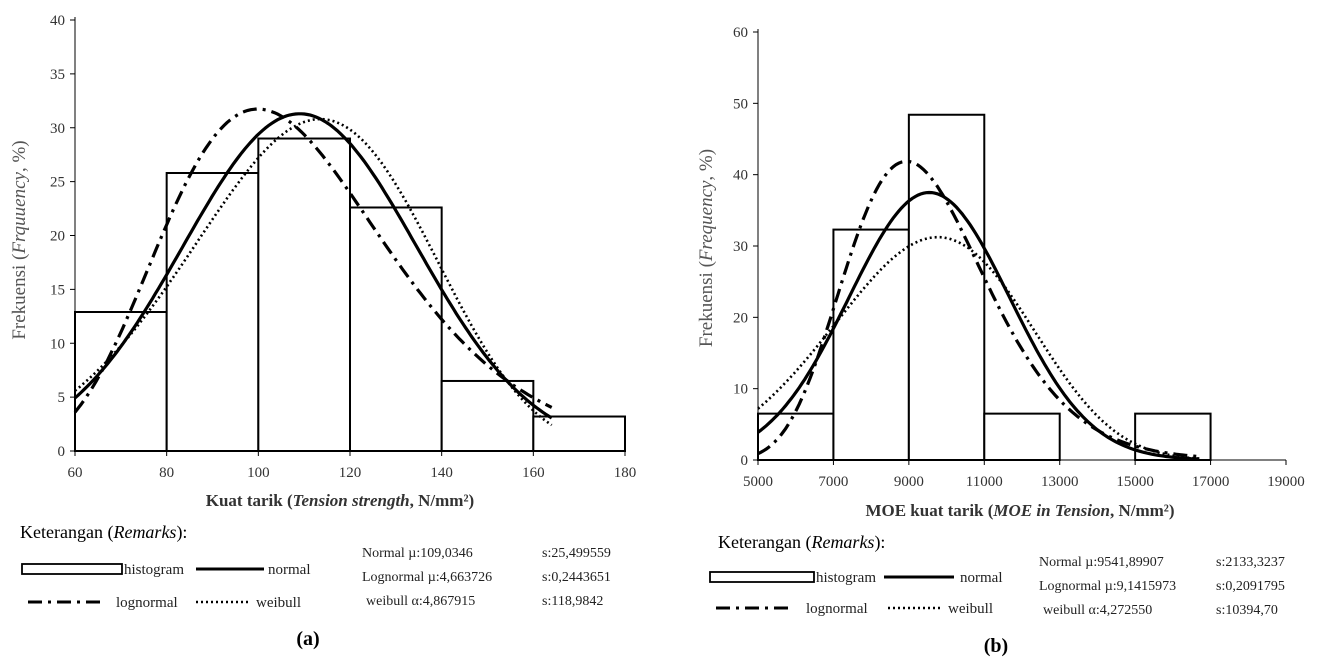 Image resolution: width=1335 pixels, height=659 pixels. What do you see at coordinates (57, 183) in the screenshot?
I see `y-tick-label: 25` at bounding box center [57, 183].